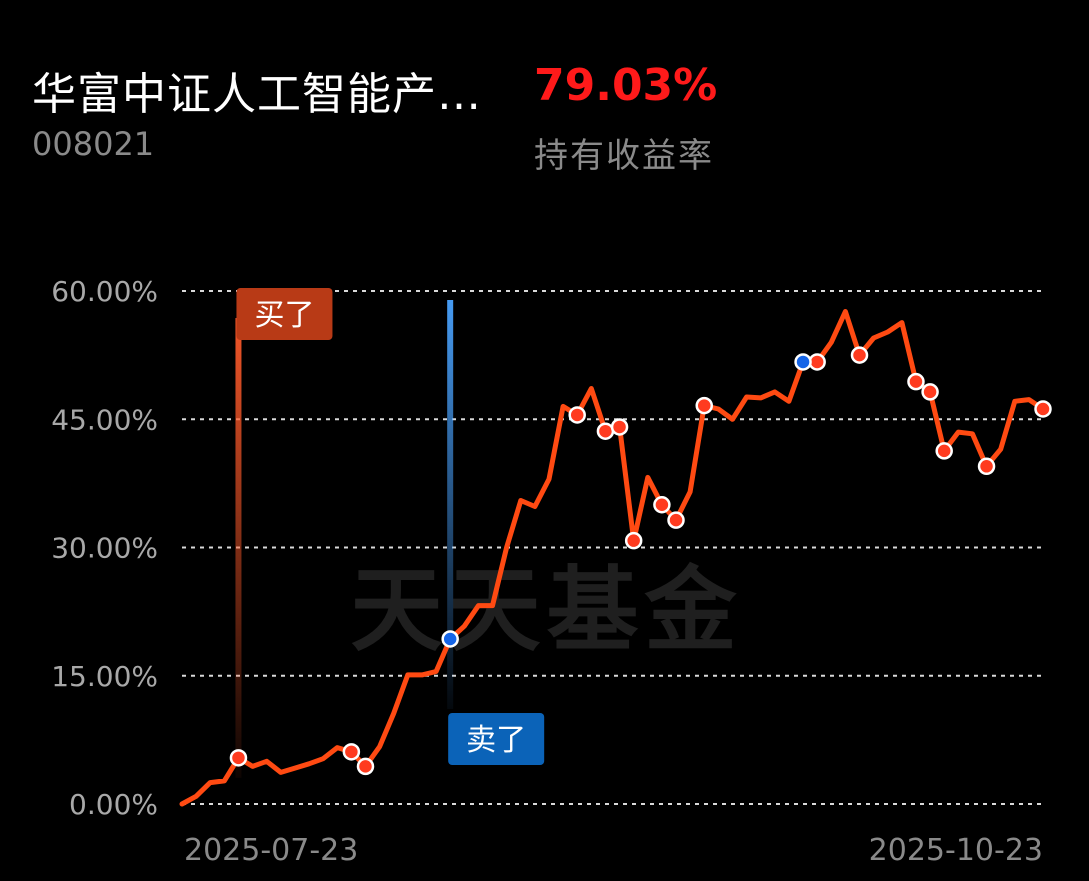 Image resolution: width=1089 pixels, height=881 pixels. What do you see at coordinates (546, 610) in the screenshot?
I see `watermark-logo: 天天基金` at bounding box center [546, 610].